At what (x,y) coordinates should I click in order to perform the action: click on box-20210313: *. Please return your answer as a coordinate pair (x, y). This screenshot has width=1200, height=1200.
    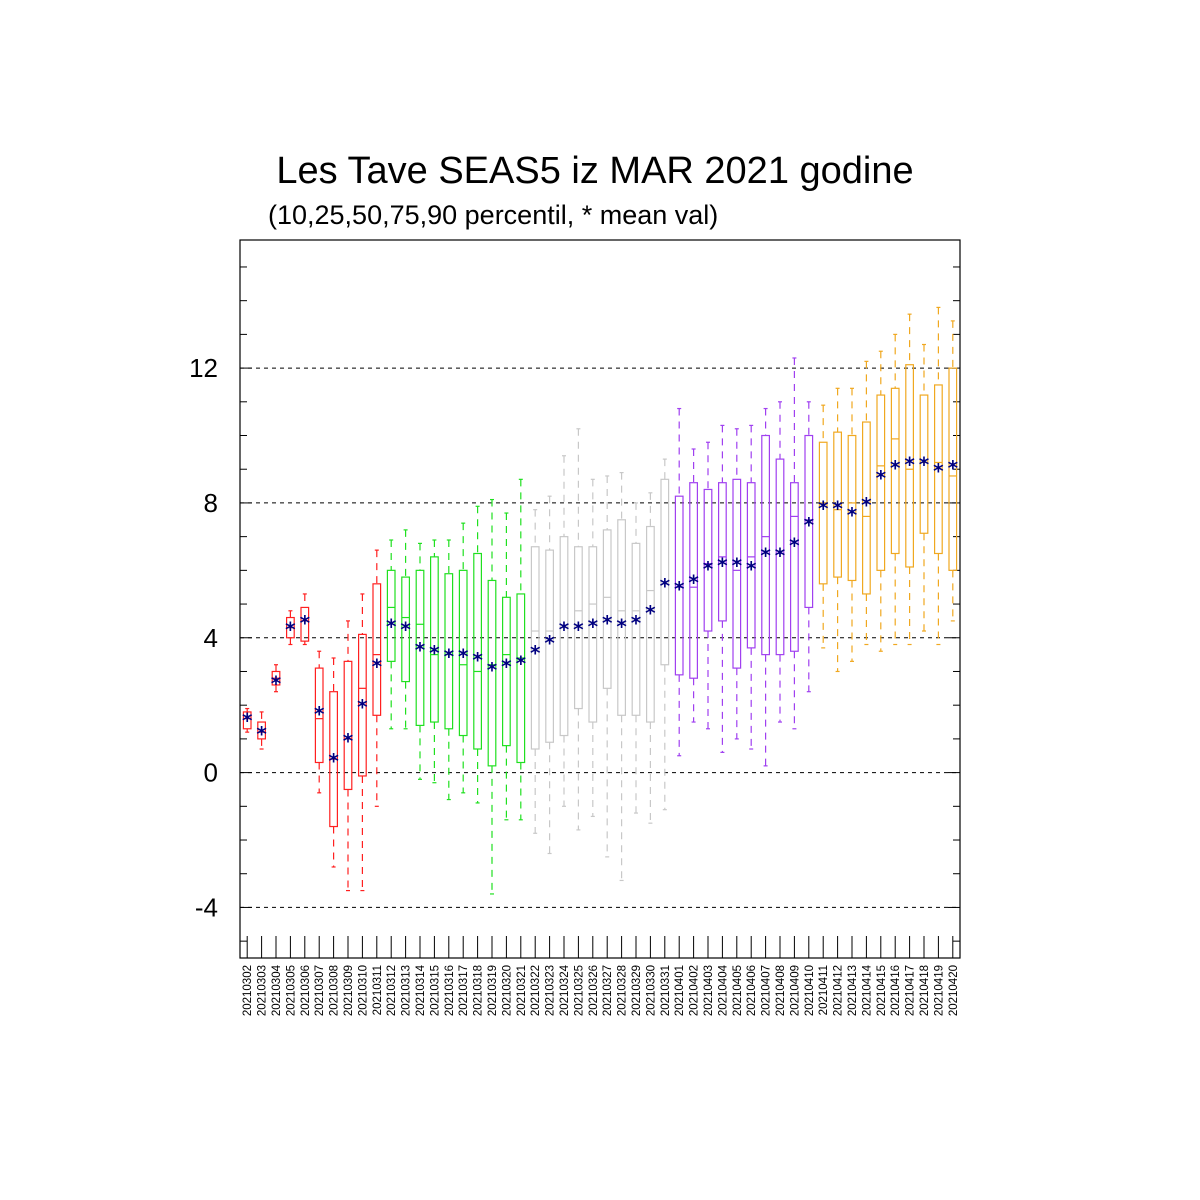
    Looking at the image, I should click on (405, 629).